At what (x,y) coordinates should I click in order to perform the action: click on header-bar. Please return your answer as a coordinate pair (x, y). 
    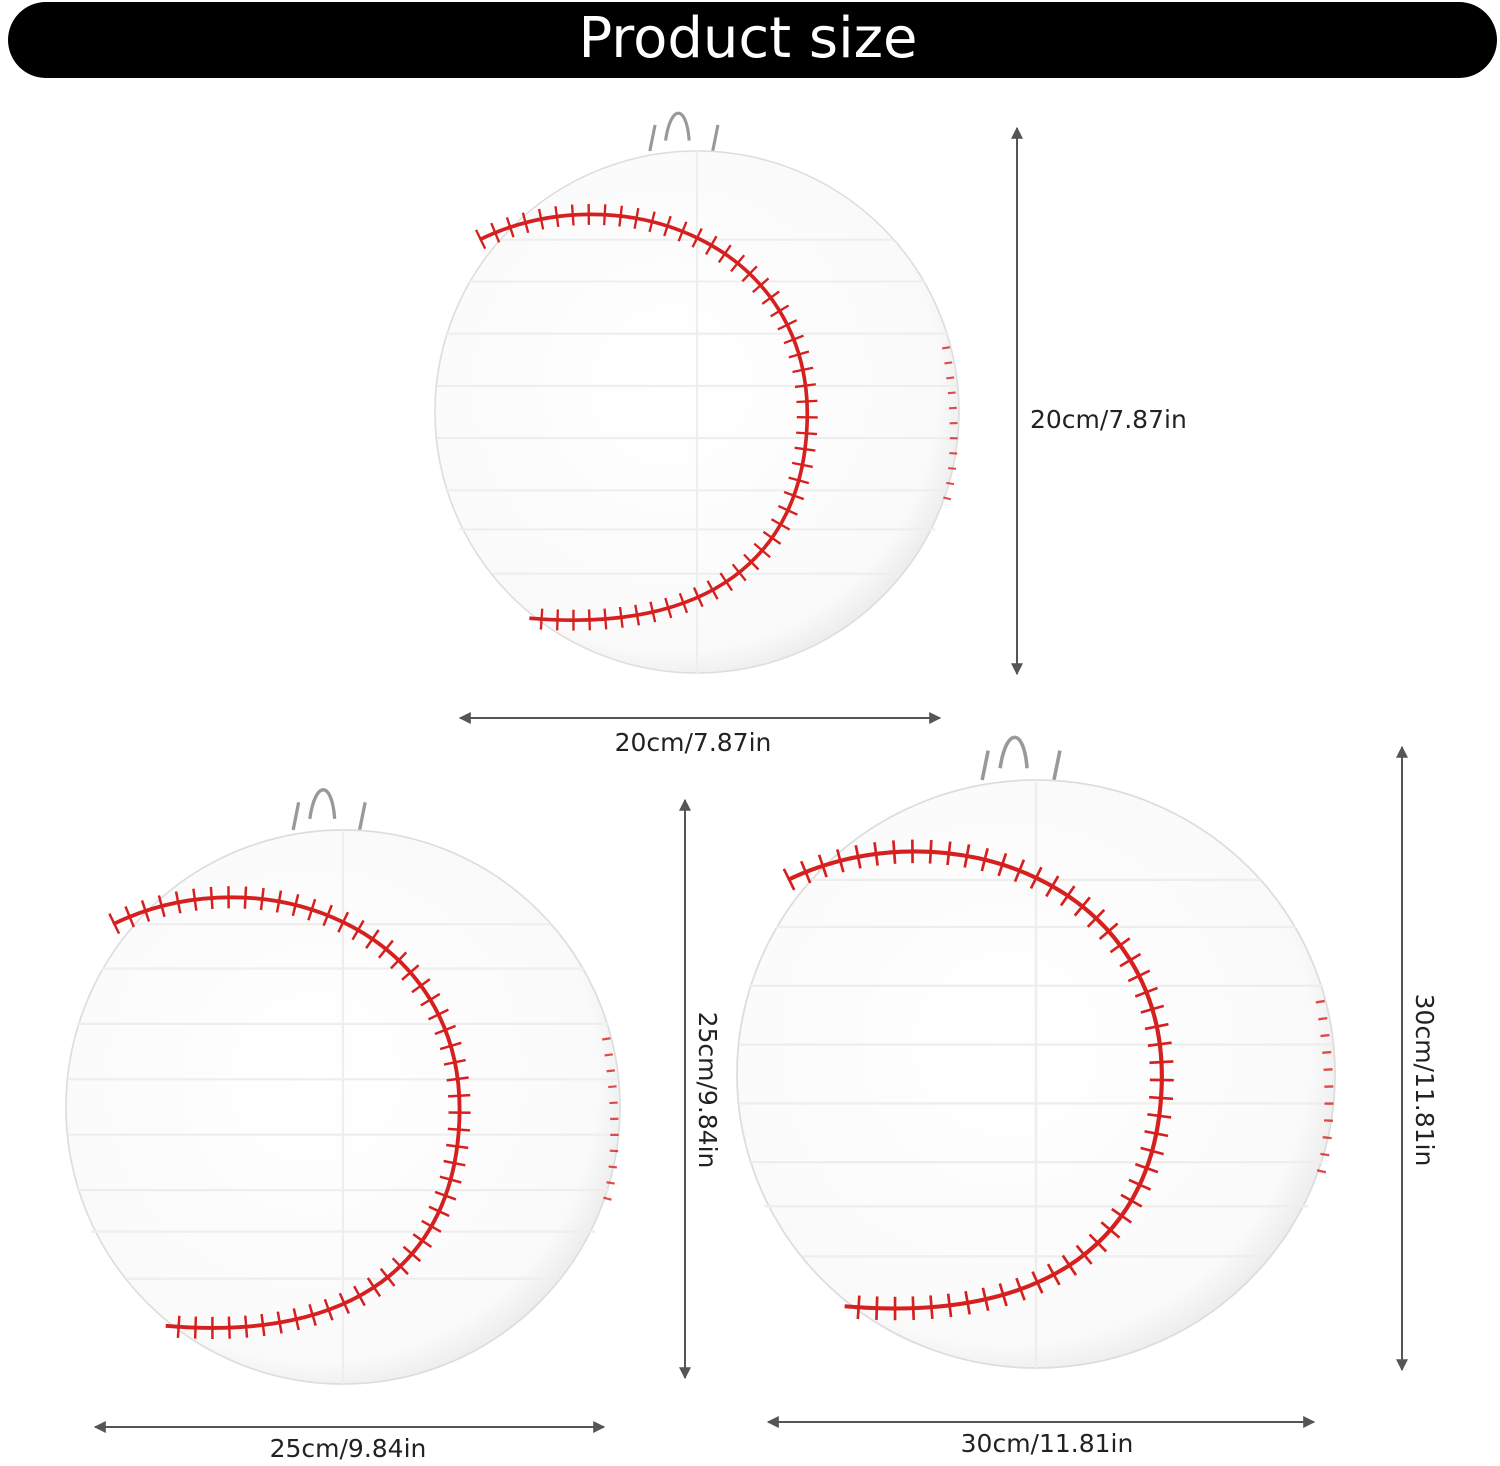
    Looking at the image, I should click on (752, 40).